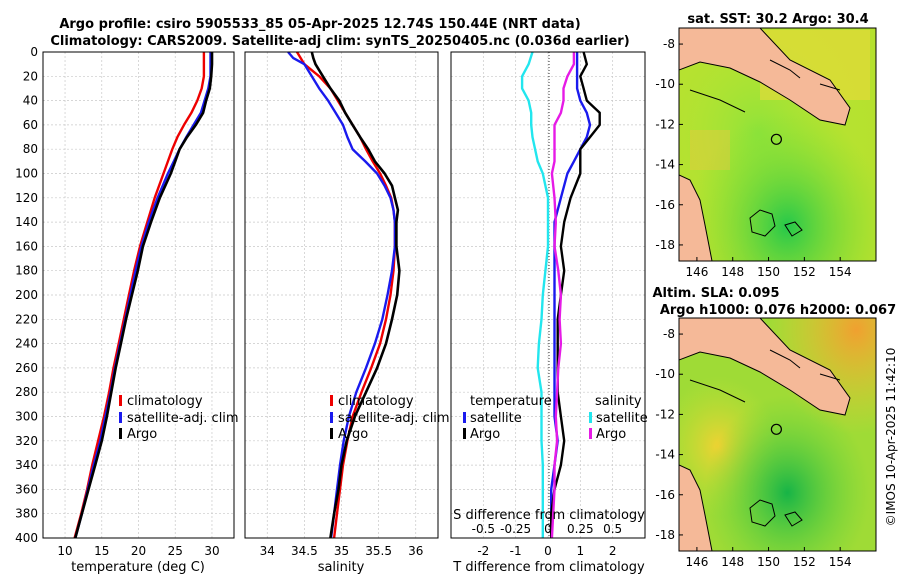  Describe the element at coordinates (548, 529) in the screenshot. I see `s-tick-label: 0` at that location.